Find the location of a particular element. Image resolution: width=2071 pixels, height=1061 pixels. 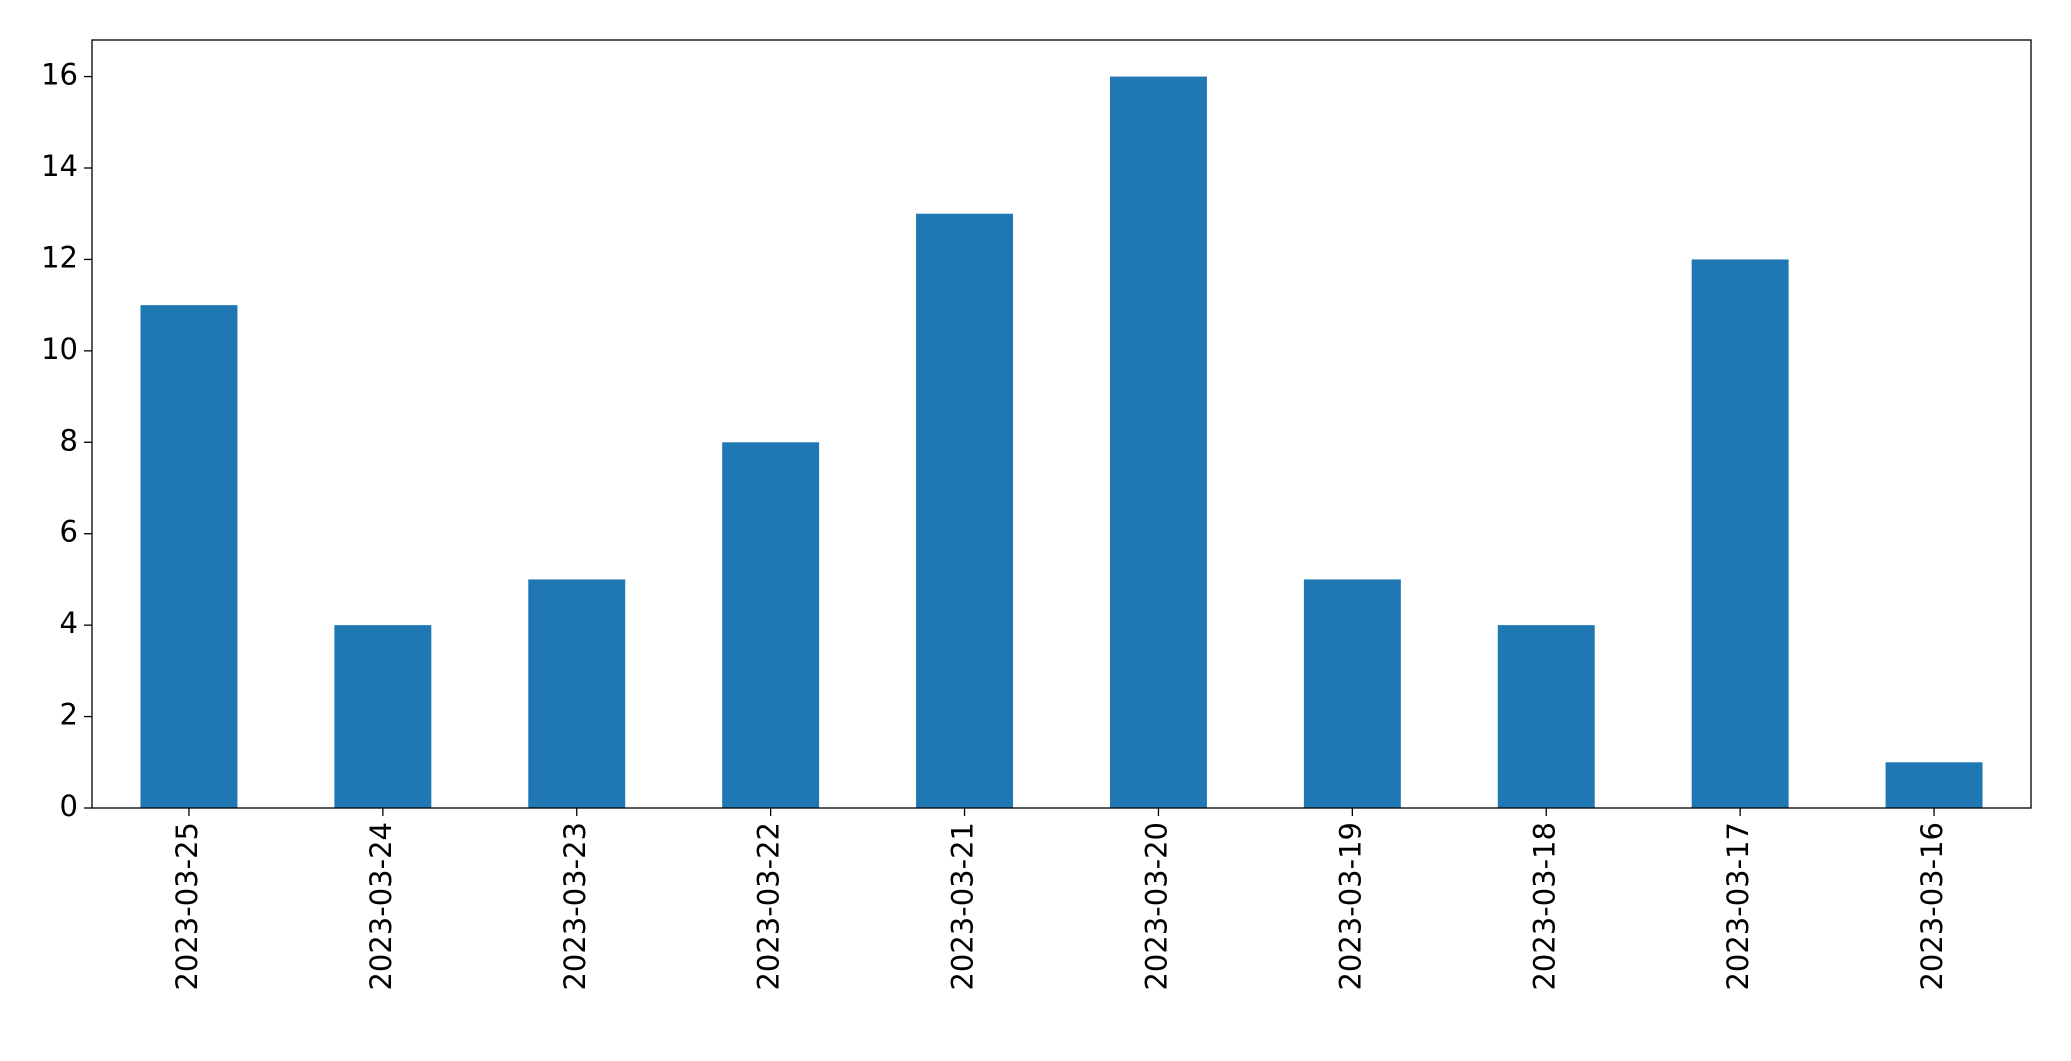

x-tick-label: 2023-03-16 is located at coordinates (1932, 906).